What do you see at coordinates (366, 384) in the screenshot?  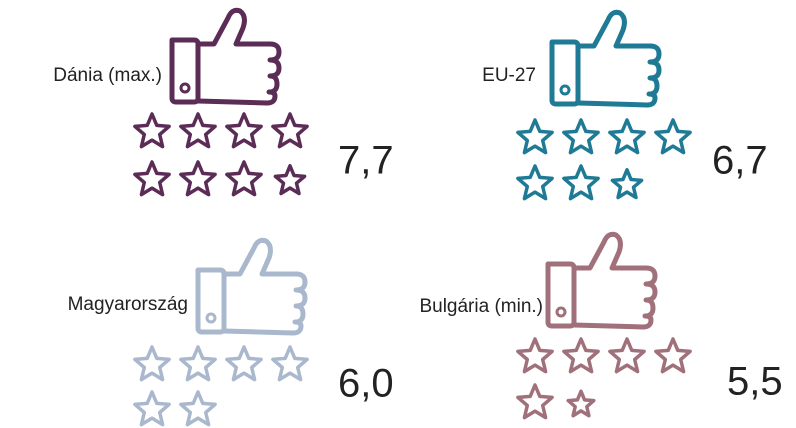 I see `value-label: 6,0` at bounding box center [366, 384].